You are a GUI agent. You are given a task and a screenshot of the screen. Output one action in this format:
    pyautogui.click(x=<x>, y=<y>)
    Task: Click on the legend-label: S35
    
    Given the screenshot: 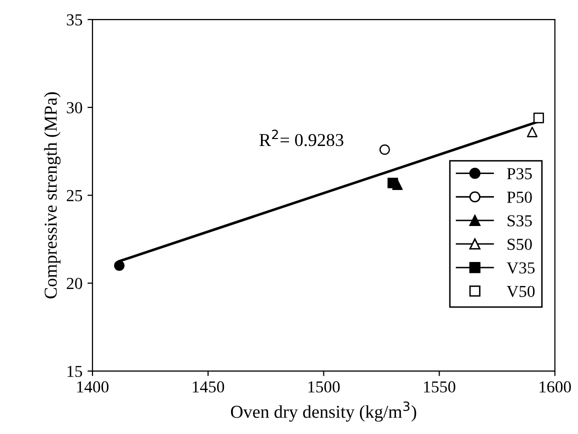 What is the action you would take?
    pyautogui.click(x=520, y=220)
    